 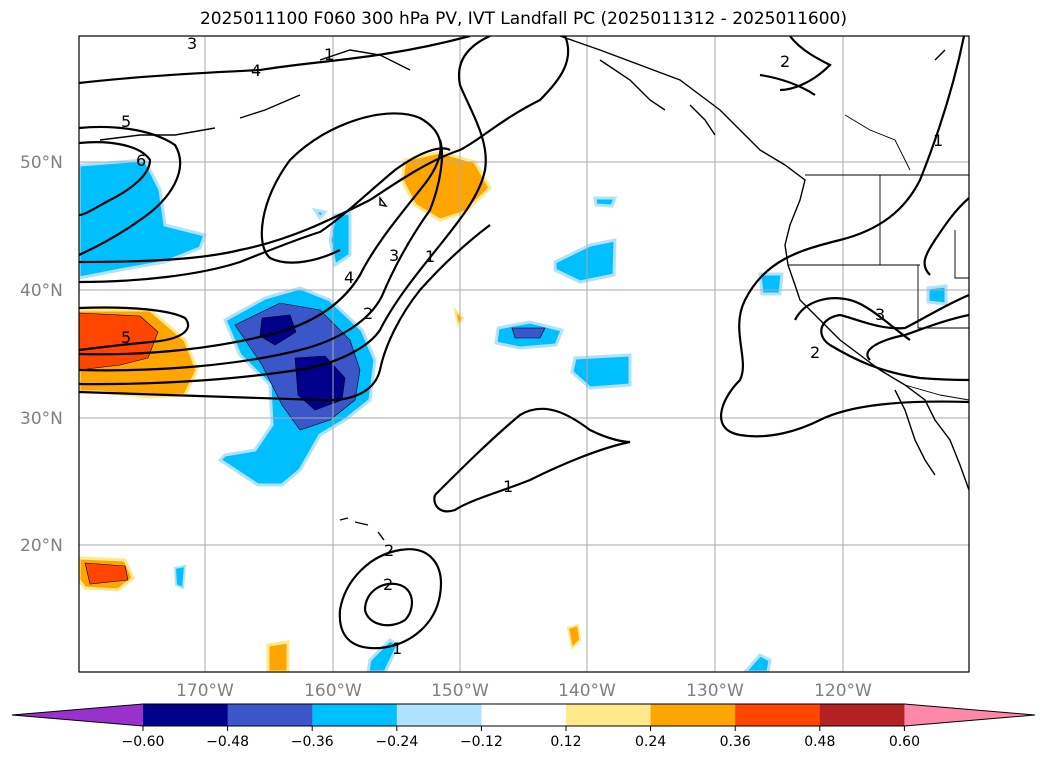 What do you see at coordinates (524, 691) in the screenshot?
I see `longitude-axis: 170°W 160°W 150°W 140°W 130°W 120°W` at bounding box center [524, 691].